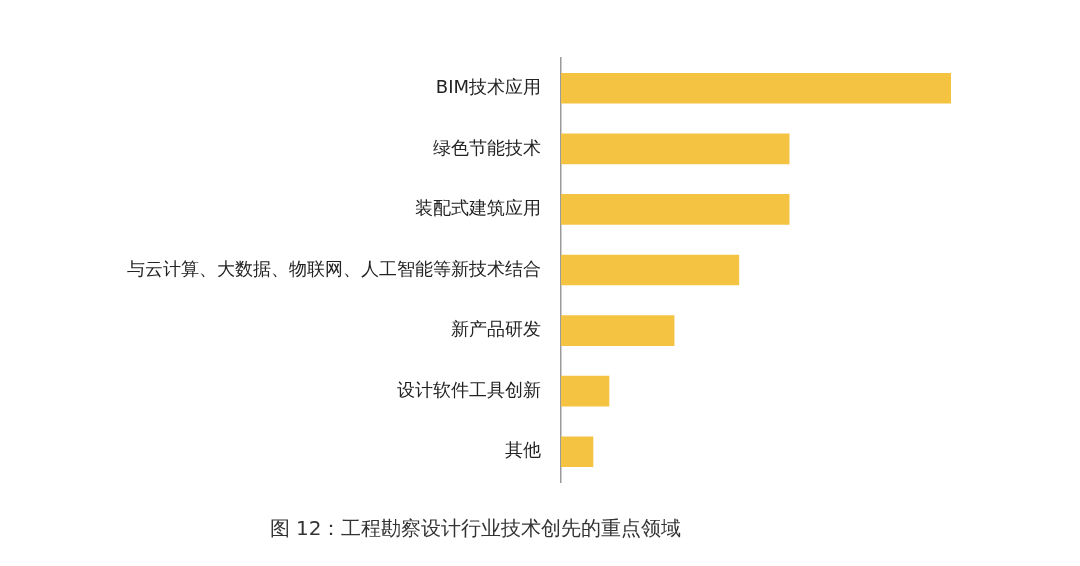 This screenshot has width=1080, height=566. I want to click on y-tick-label: 新产品研发, so click(496, 329).